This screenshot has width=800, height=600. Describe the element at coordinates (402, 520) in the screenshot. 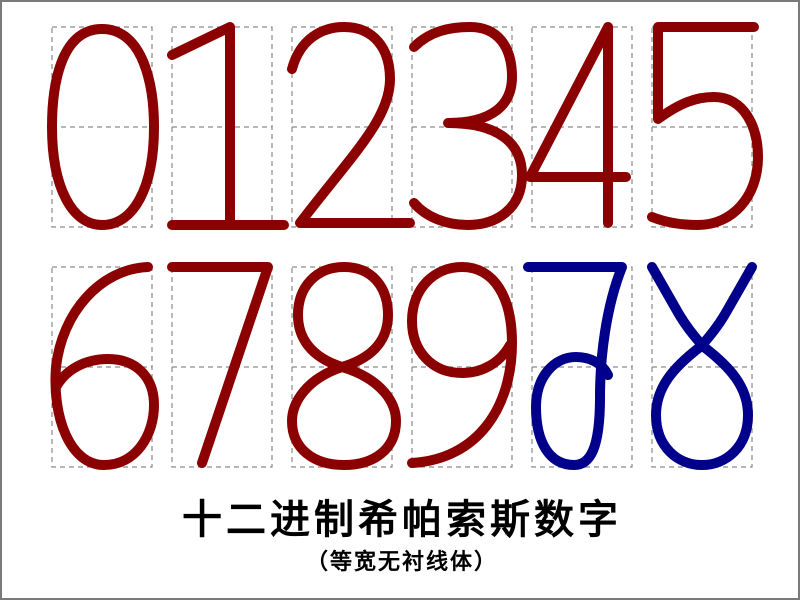

I see `poster-title: 十二进制希帕索斯数字` at that location.